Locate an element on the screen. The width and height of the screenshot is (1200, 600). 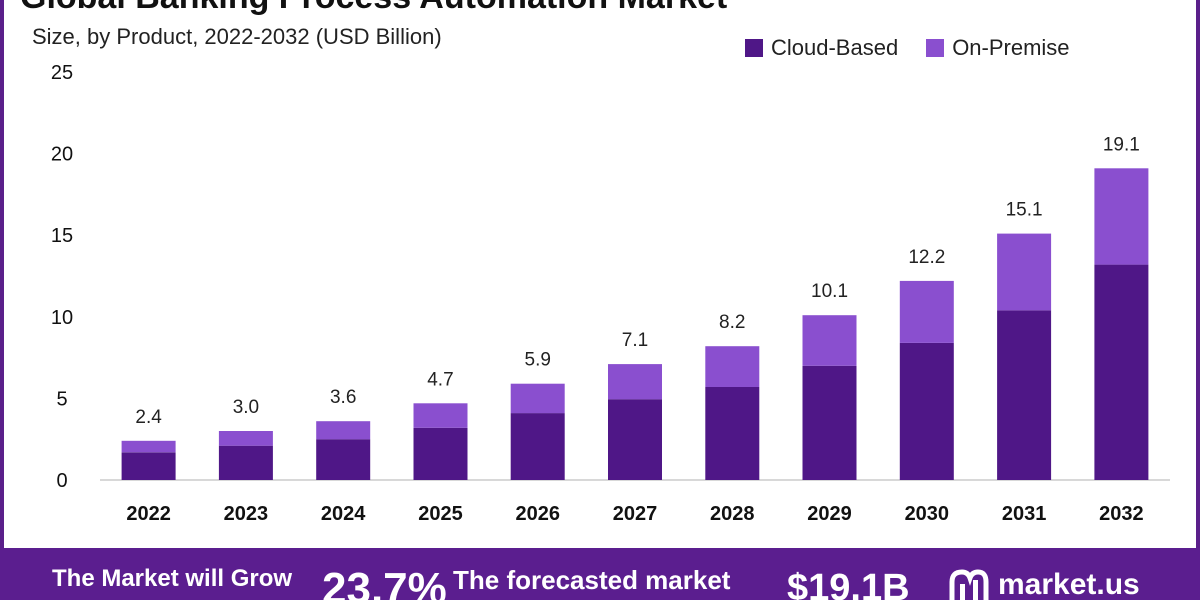
legend-swatch-cloud-based is located at coordinates (754, 48).